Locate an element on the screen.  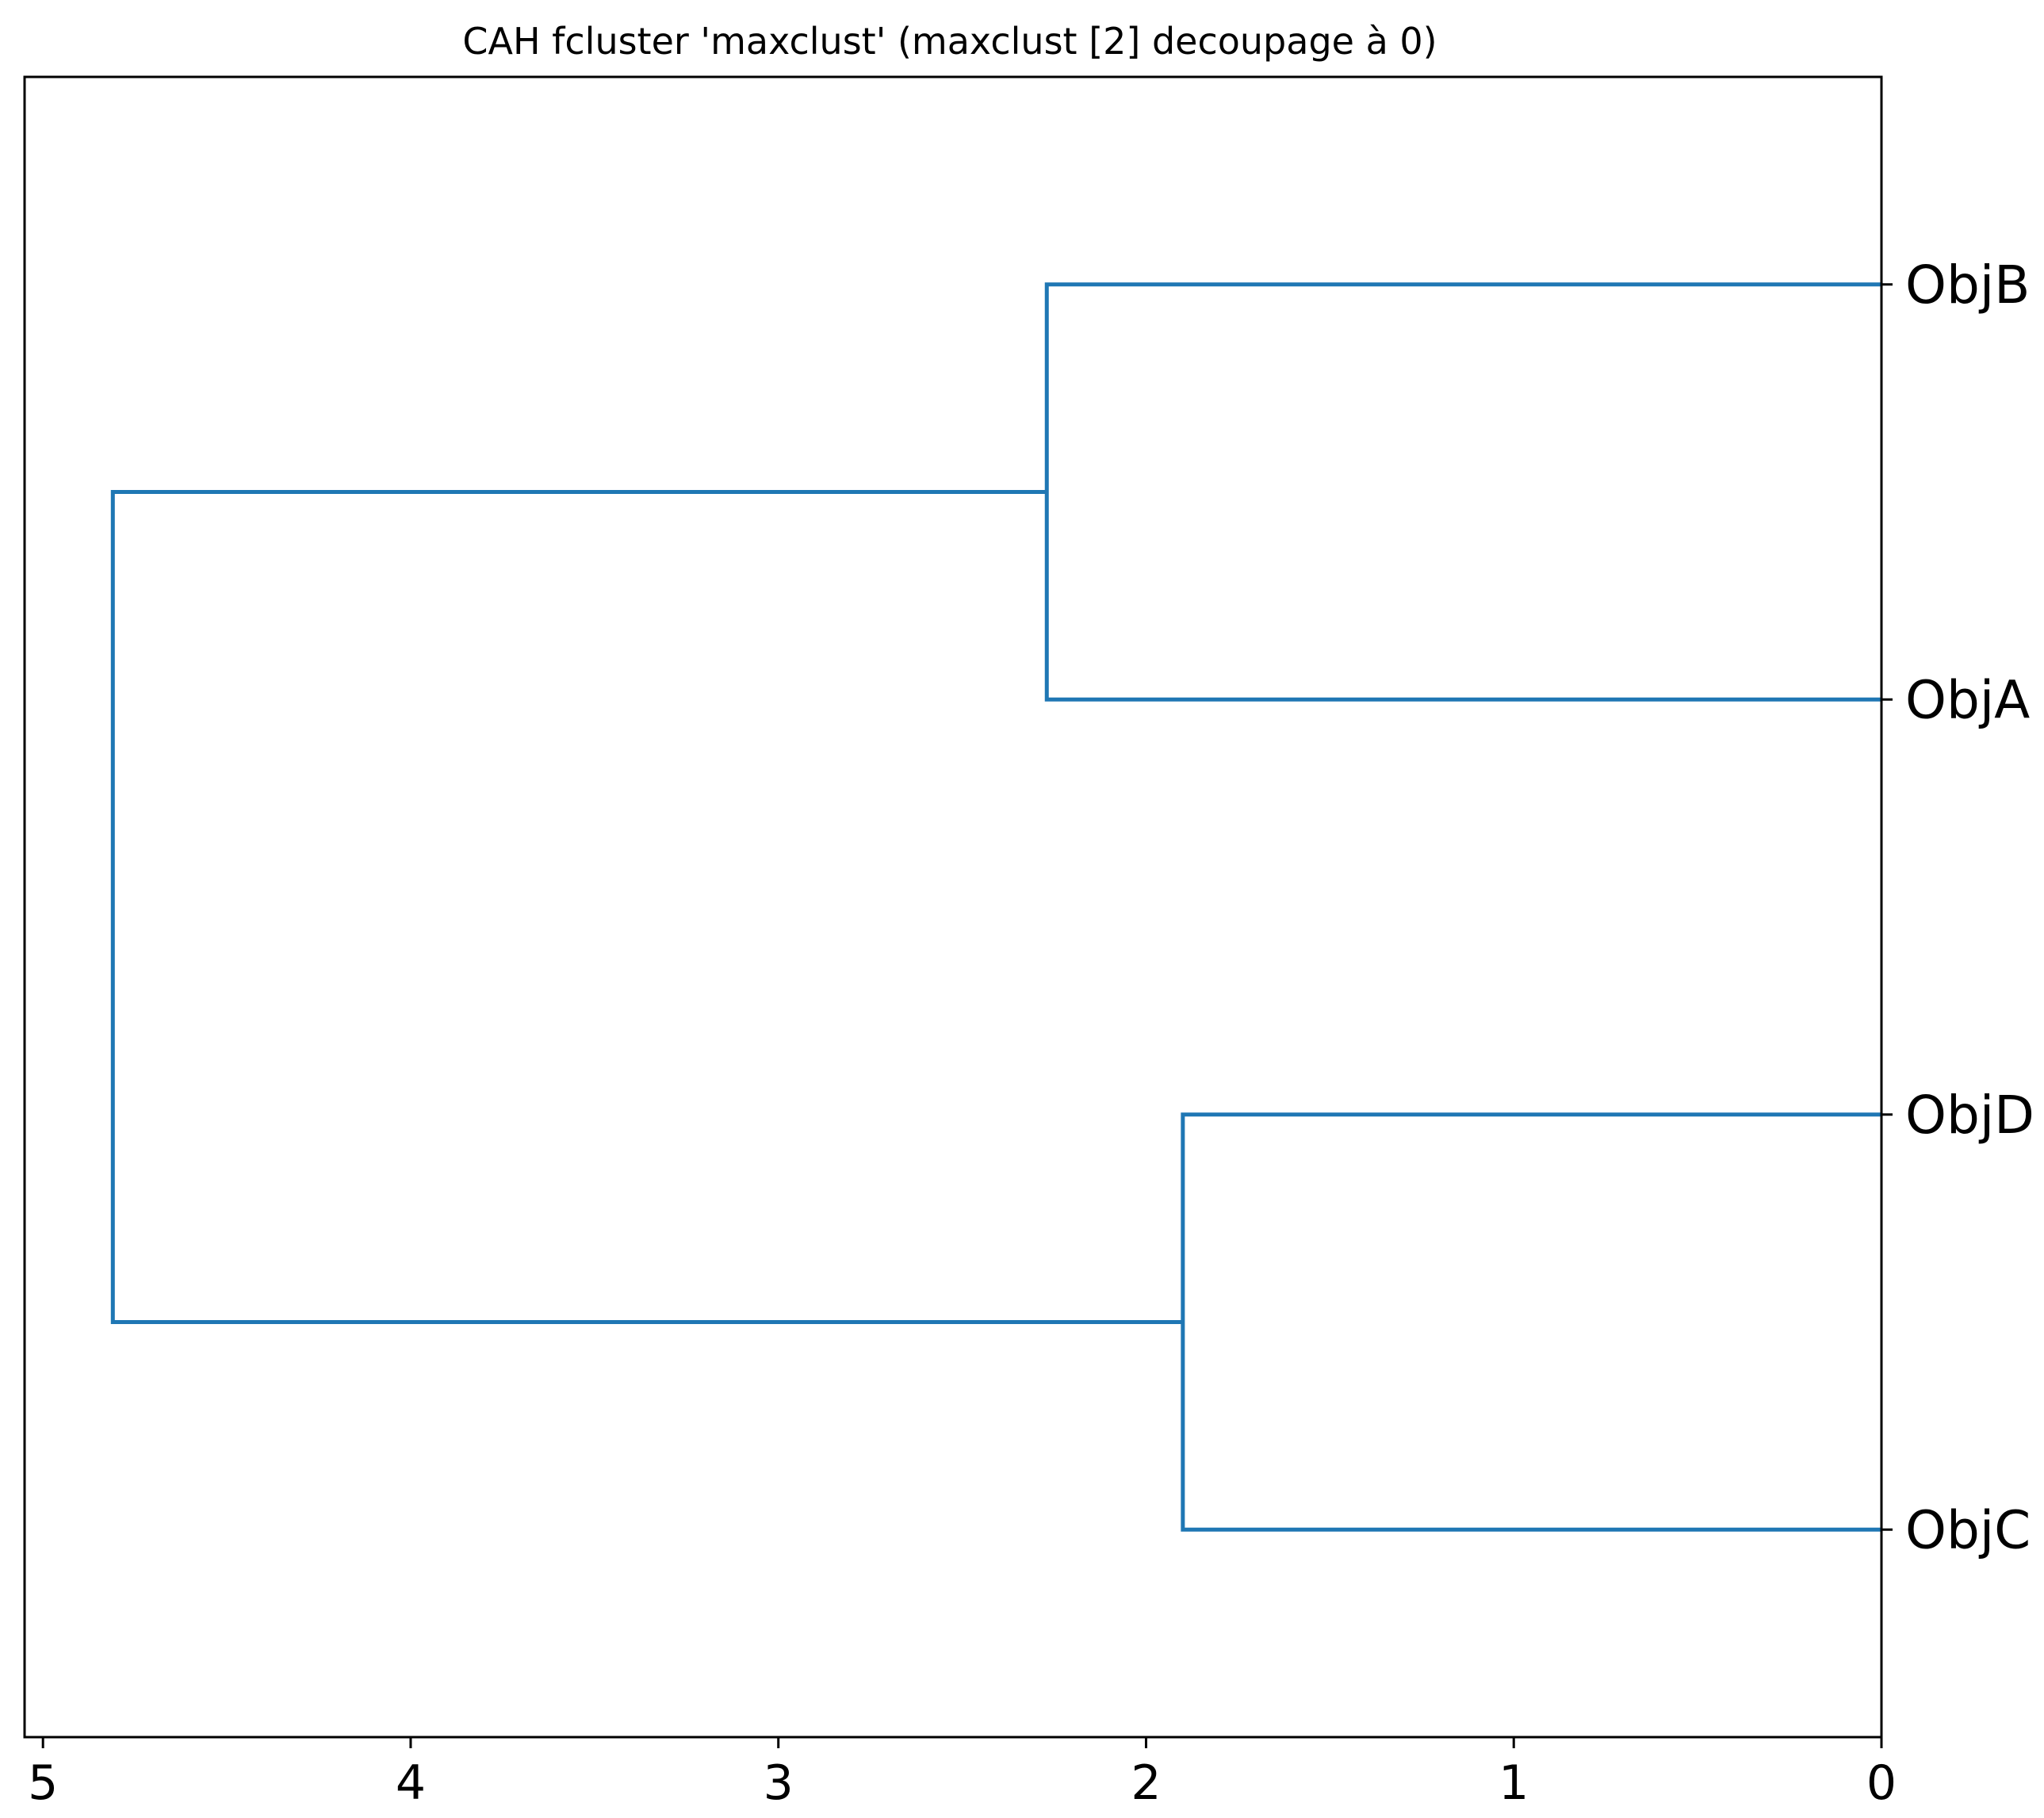
x-tick-label: 4 is located at coordinates (411, 1783).